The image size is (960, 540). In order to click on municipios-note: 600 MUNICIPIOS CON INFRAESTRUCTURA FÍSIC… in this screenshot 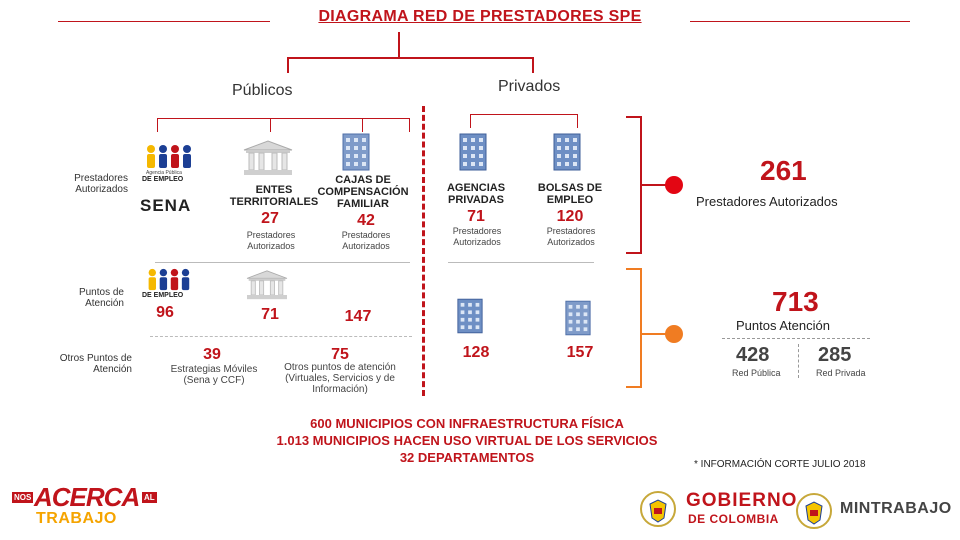, I will do `click(467, 440)`.